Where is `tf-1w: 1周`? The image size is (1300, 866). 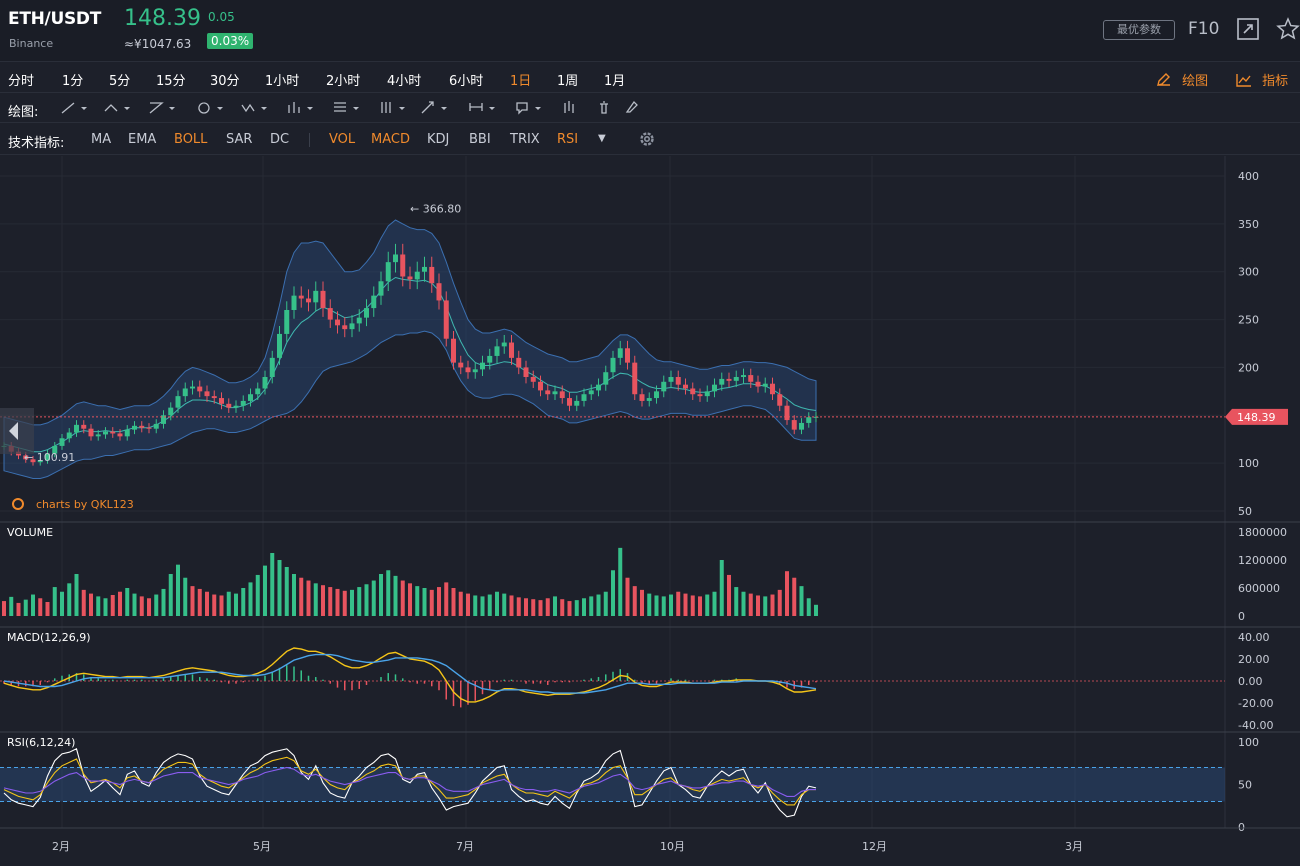
tf-1w: 1周 is located at coordinates (568, 81).